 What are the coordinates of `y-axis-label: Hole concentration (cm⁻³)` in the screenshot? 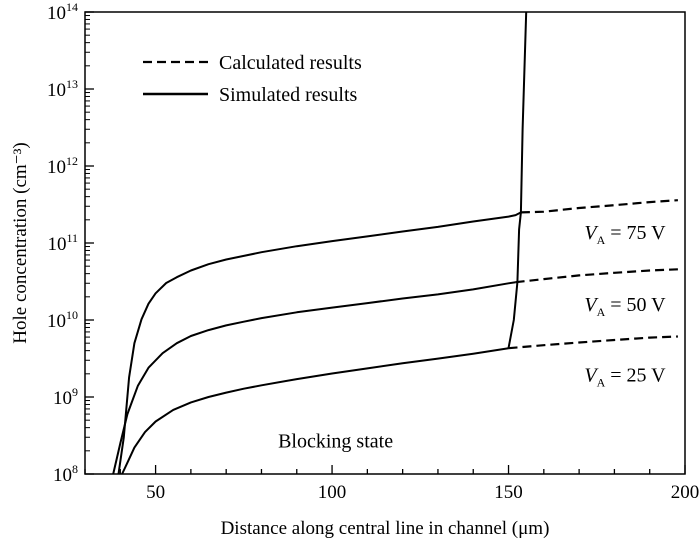 It's located at (20, 242).